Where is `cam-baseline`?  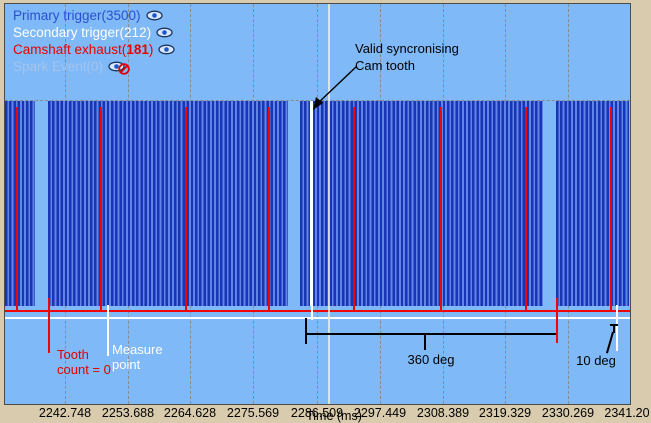 cam-baseline is located at coordinates (317, 311).